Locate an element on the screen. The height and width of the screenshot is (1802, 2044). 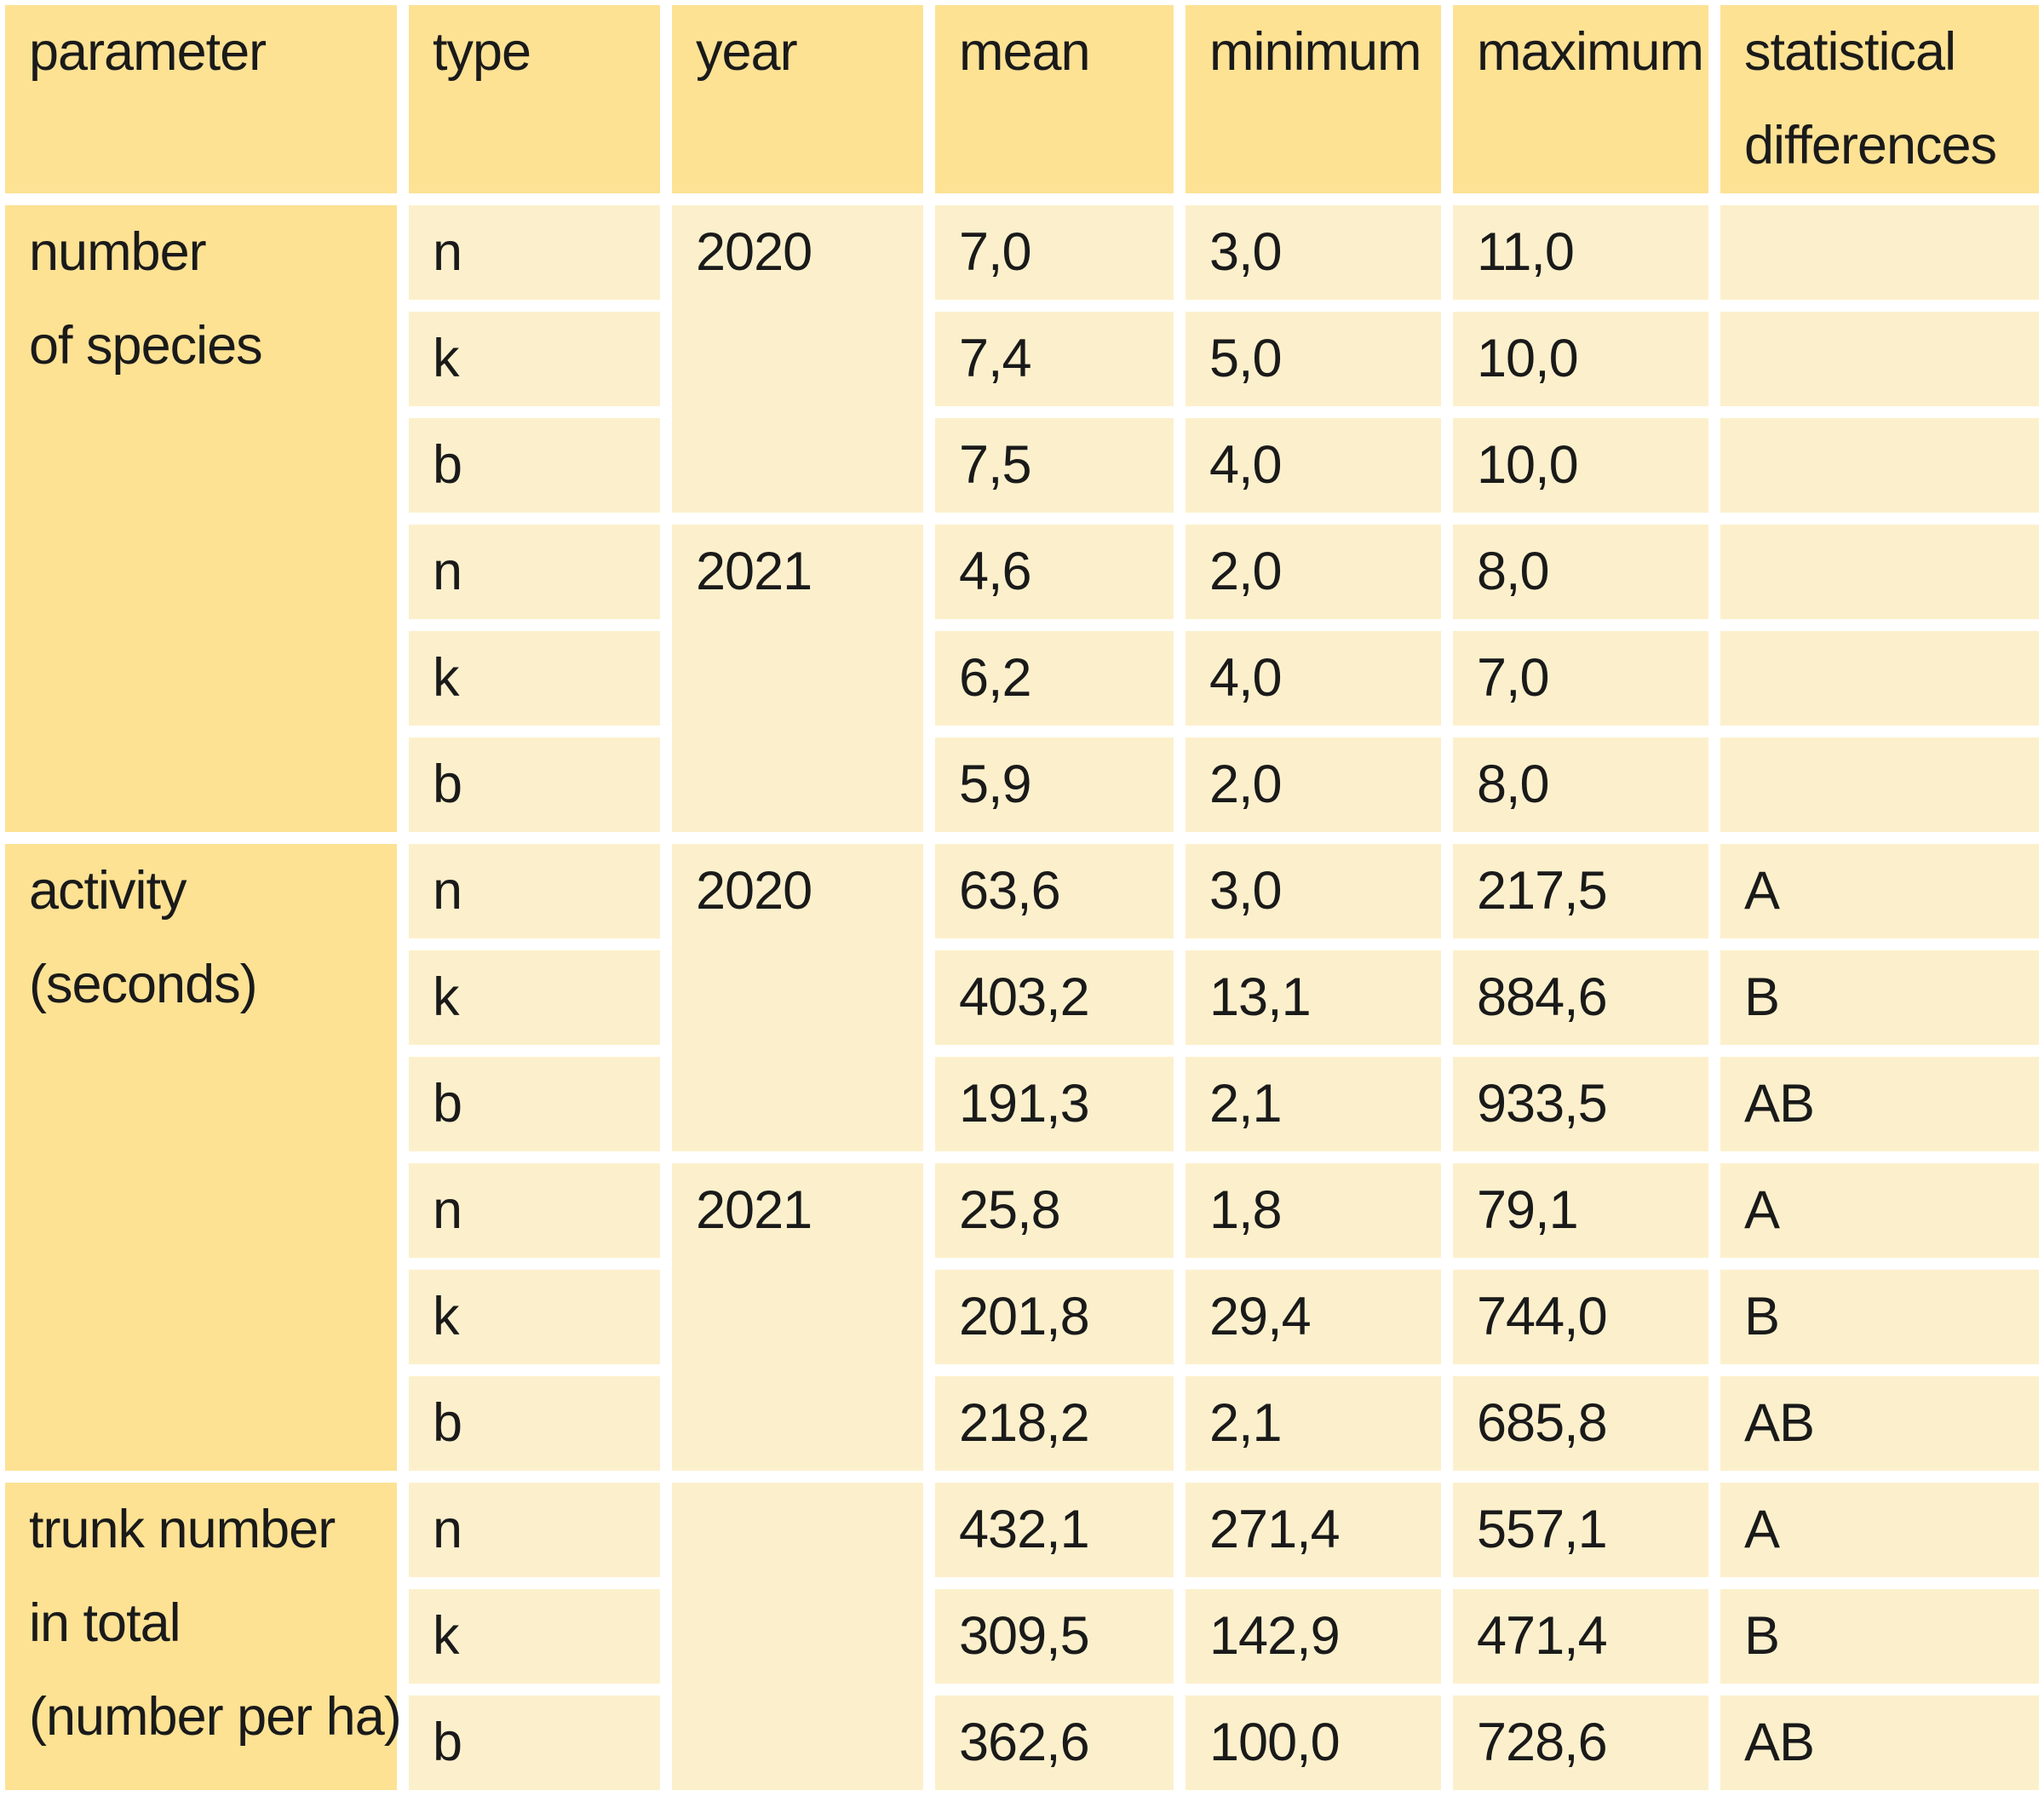
mean-cell: 5,9 is located at coordinates (1054, 785).